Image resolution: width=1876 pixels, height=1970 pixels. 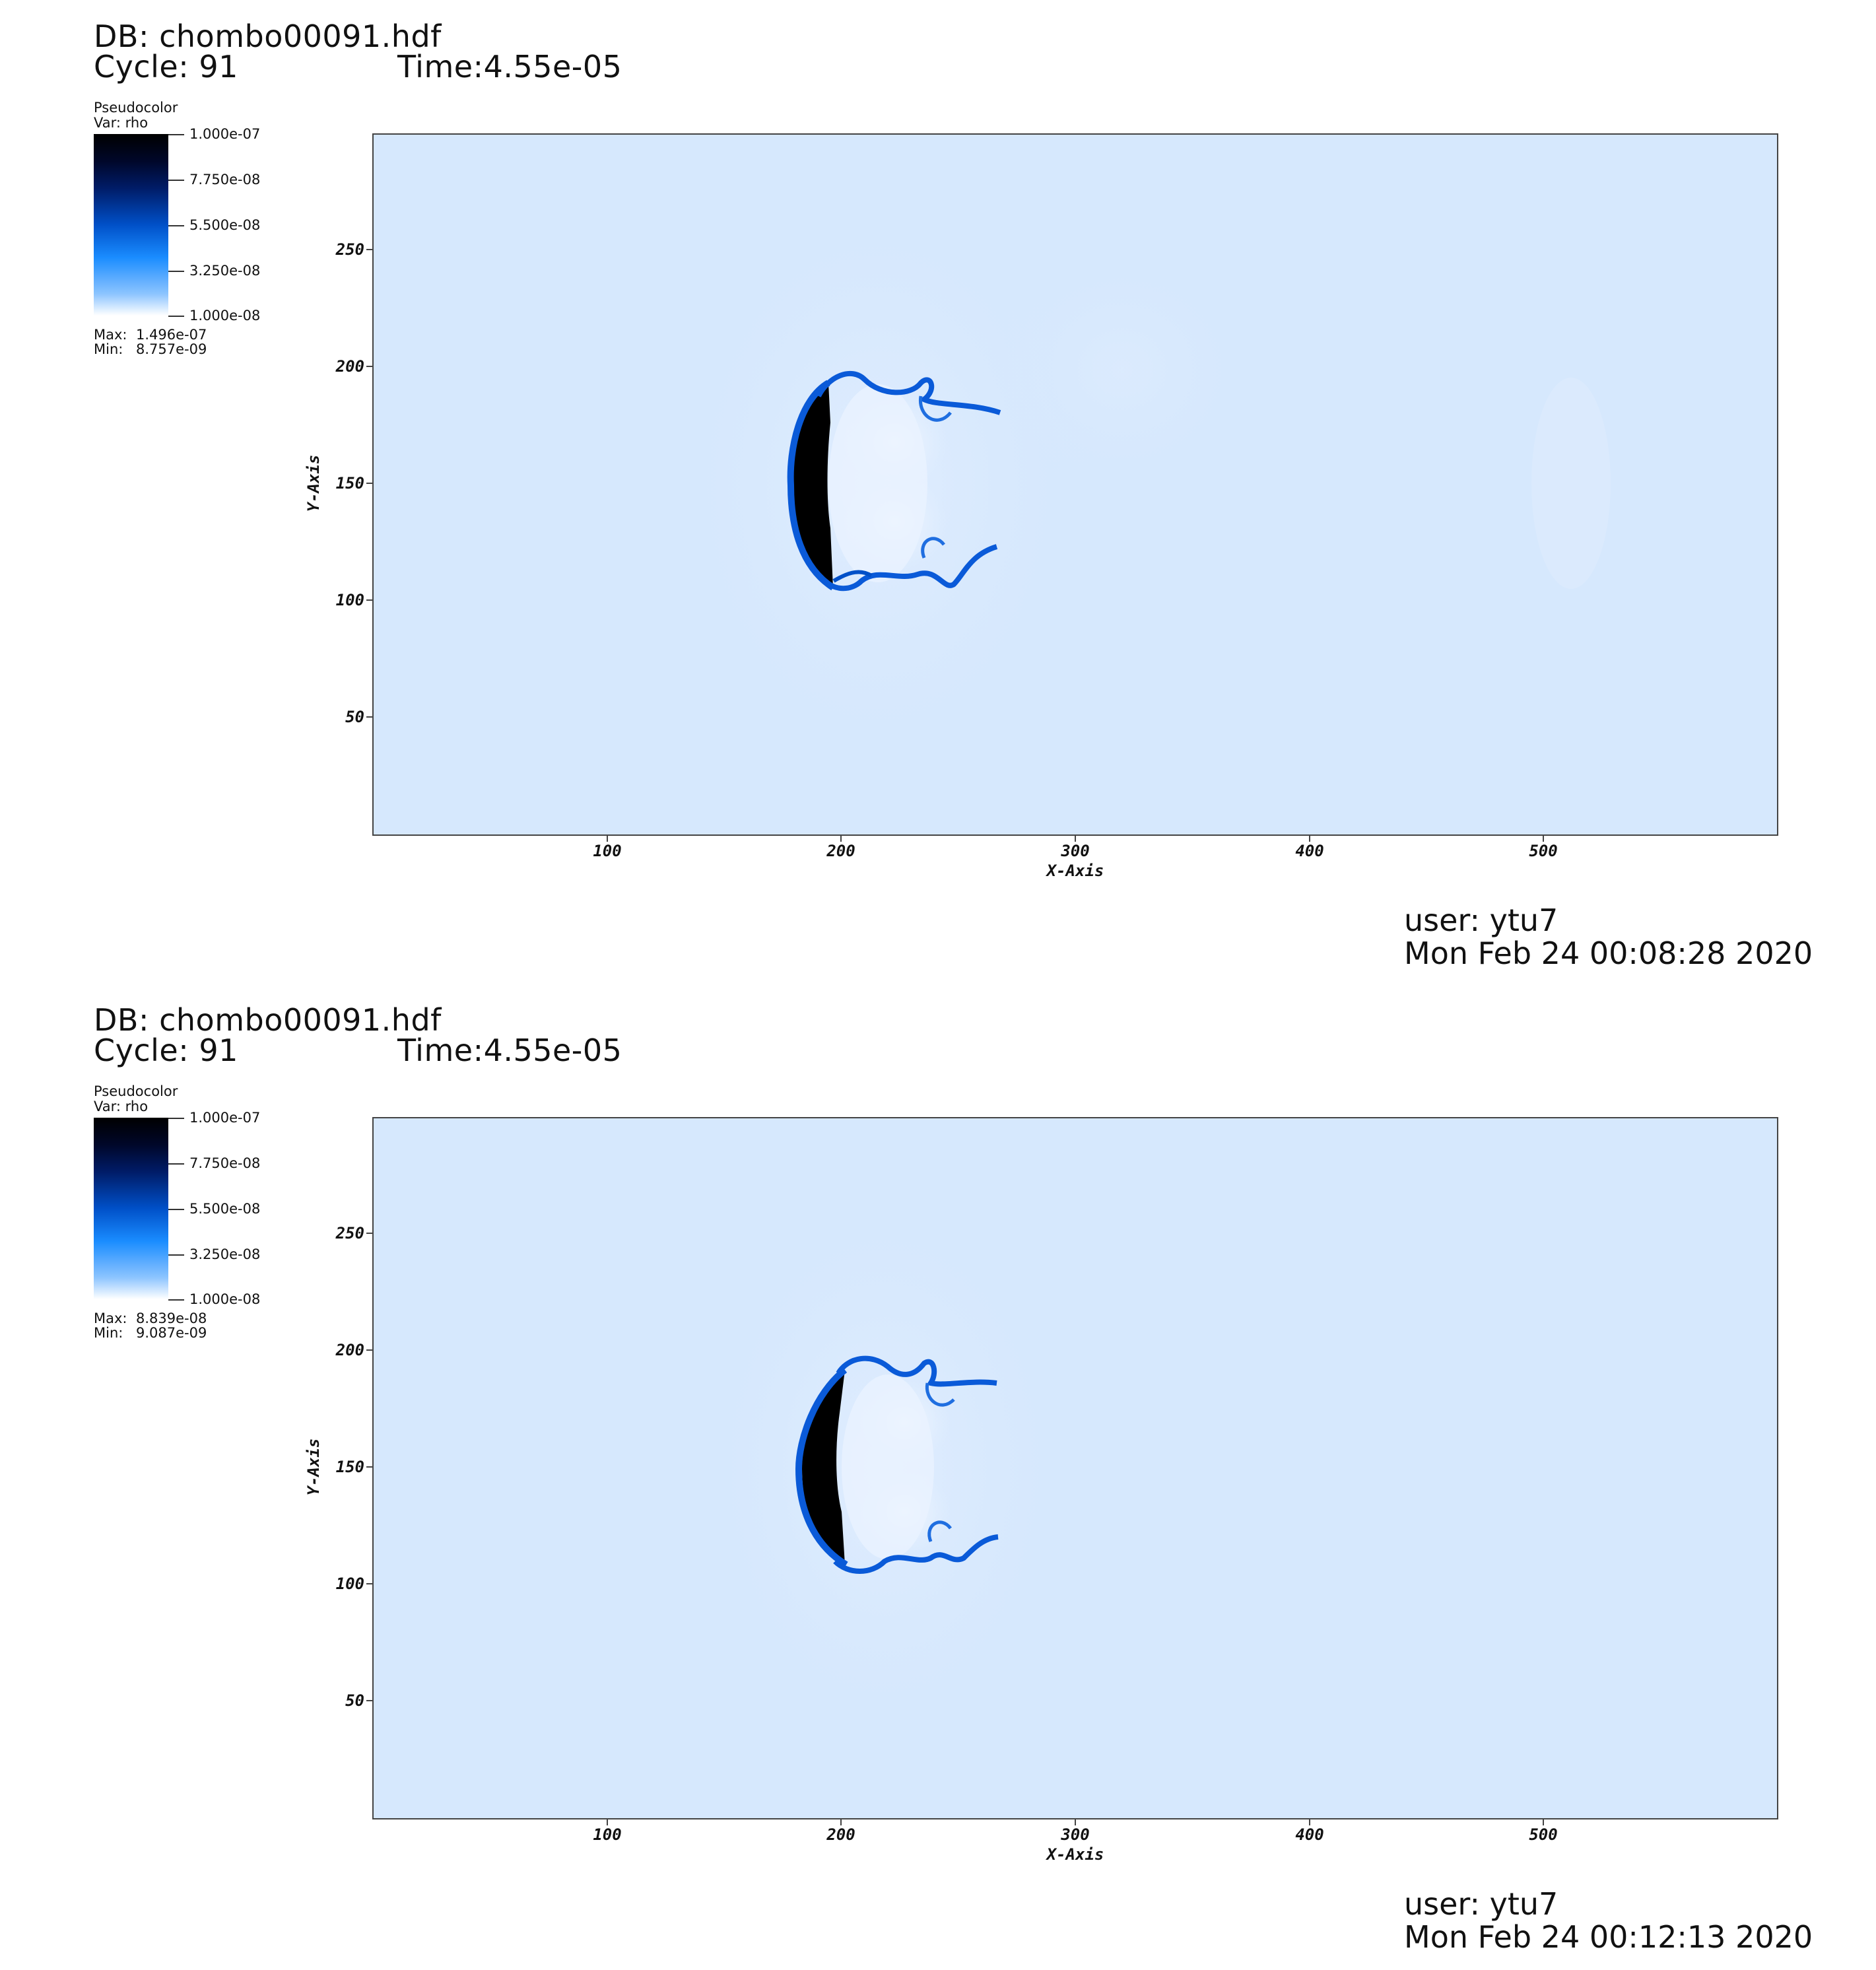 I want to click on min-value: 8.757e-09, so click(x=171, y=349).